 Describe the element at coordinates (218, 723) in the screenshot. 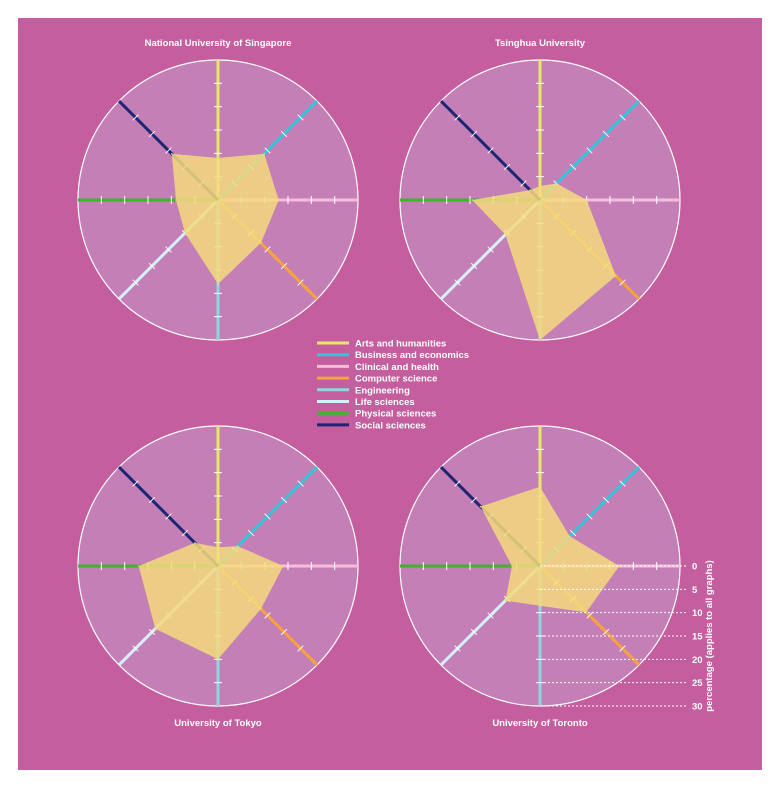

I see `chart-title-tokyo: University of Tokyo` at that location.